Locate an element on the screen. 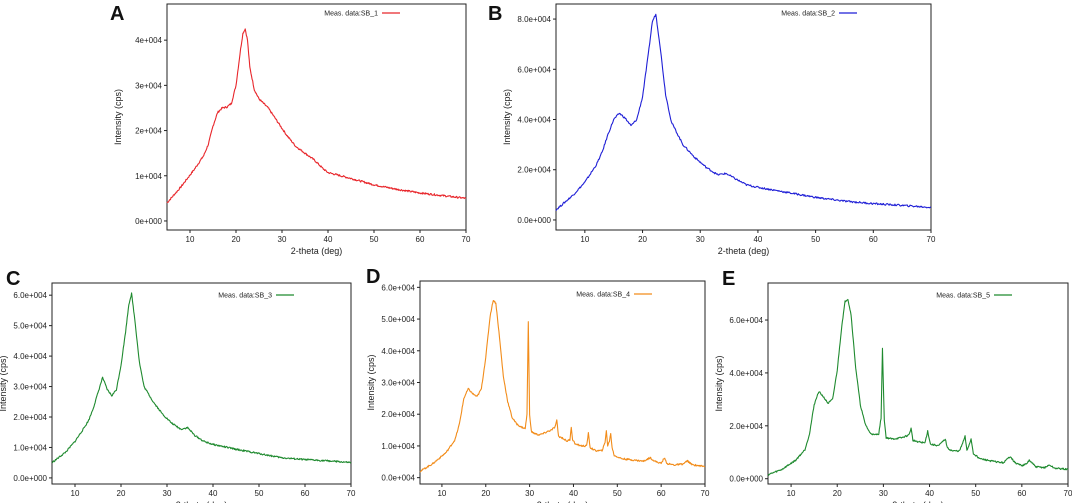 The image size is (1072, 503). series-line-c is located at coordinates (201, 378).